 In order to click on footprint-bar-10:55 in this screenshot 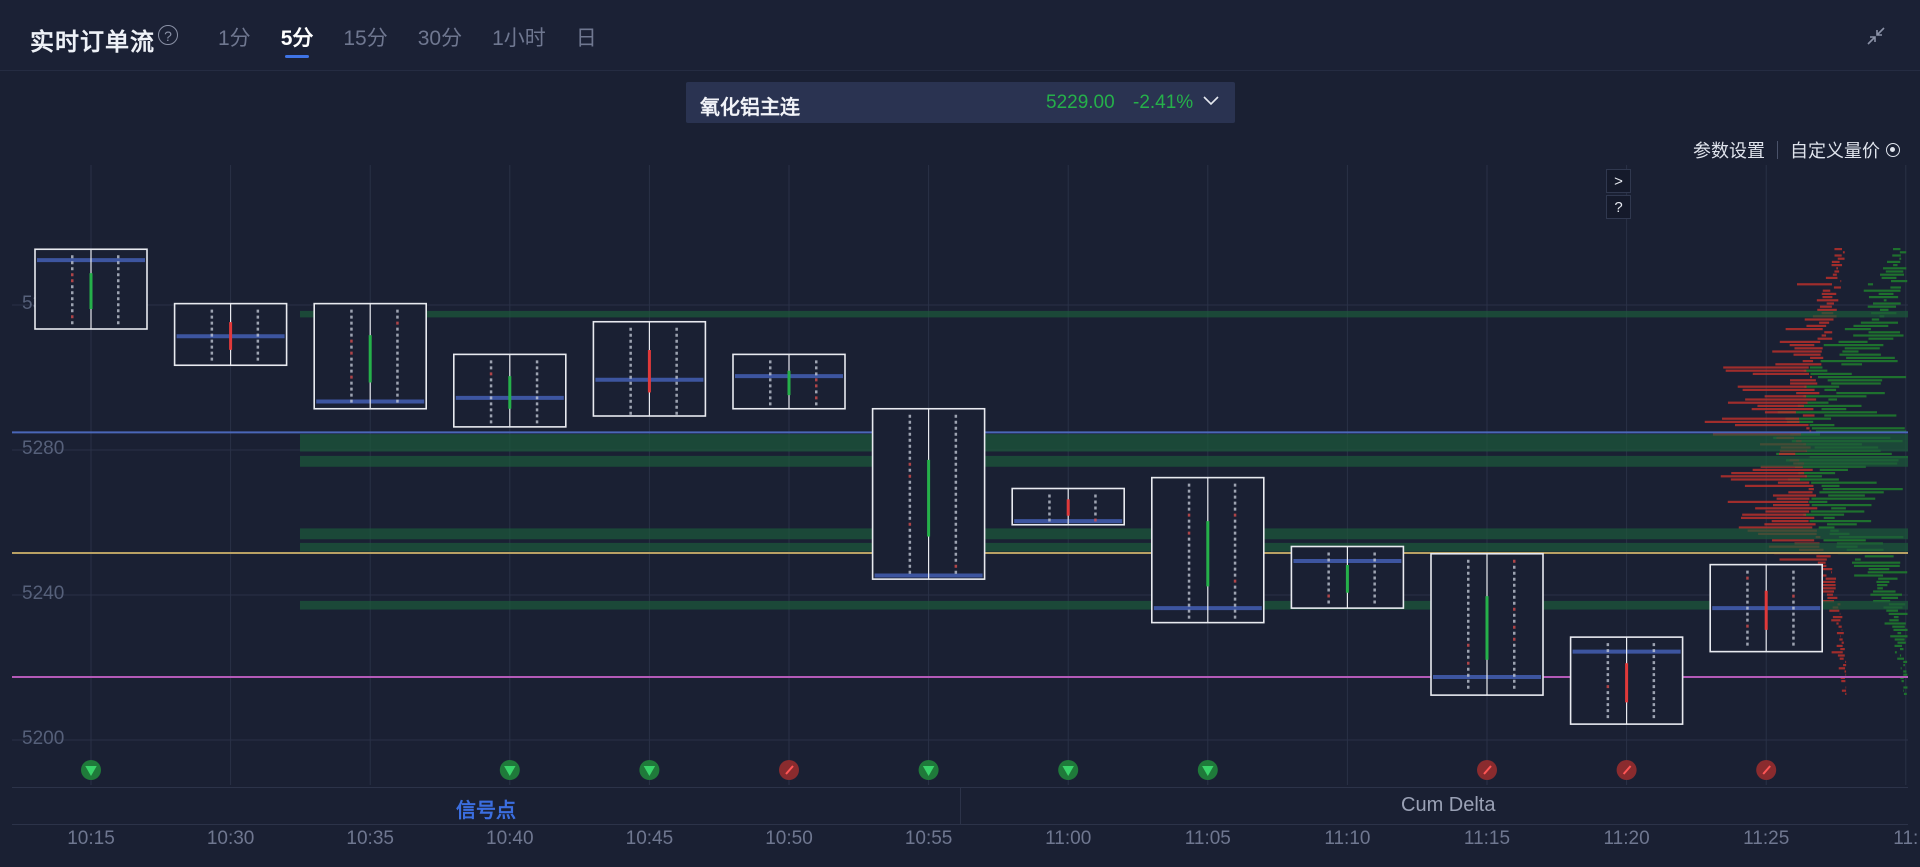, I will do `click(928, 493)`.